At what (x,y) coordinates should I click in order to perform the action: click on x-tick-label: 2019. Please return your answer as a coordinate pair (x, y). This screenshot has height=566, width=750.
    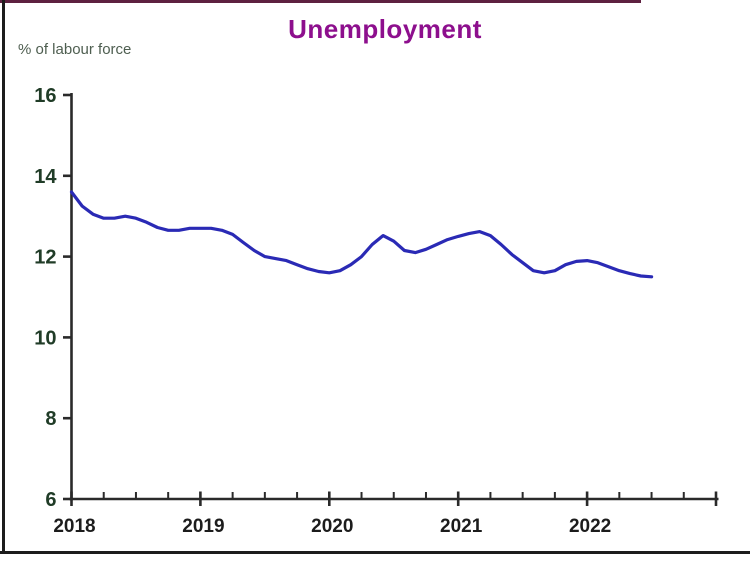
    Looking at the image, I should click on (203, 526).